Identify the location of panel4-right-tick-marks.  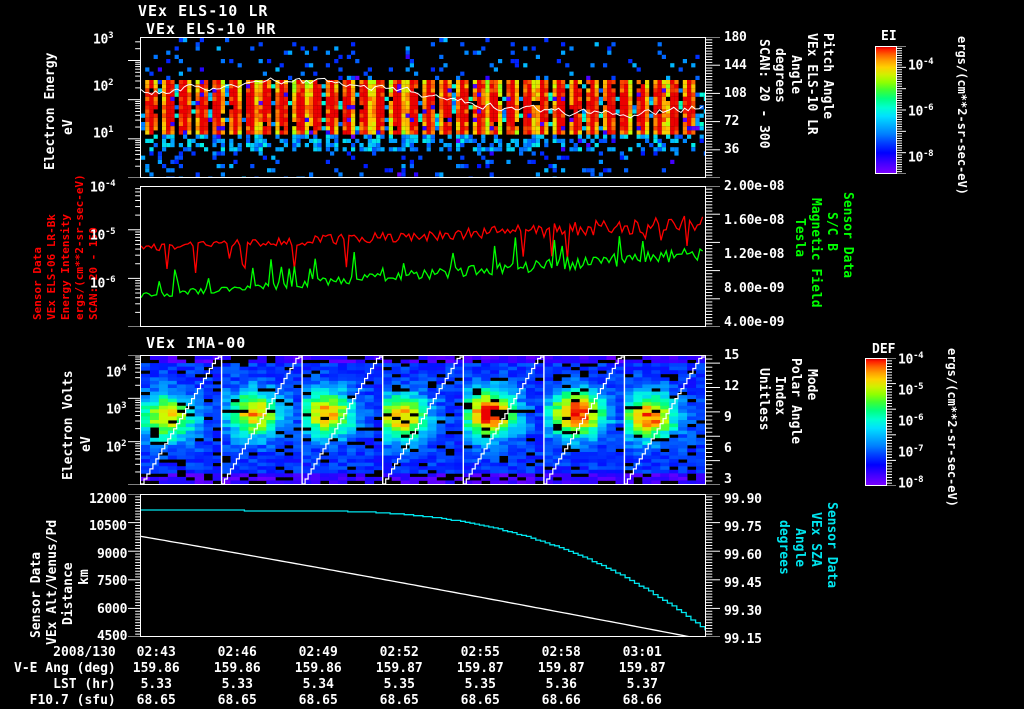
(713, 565).